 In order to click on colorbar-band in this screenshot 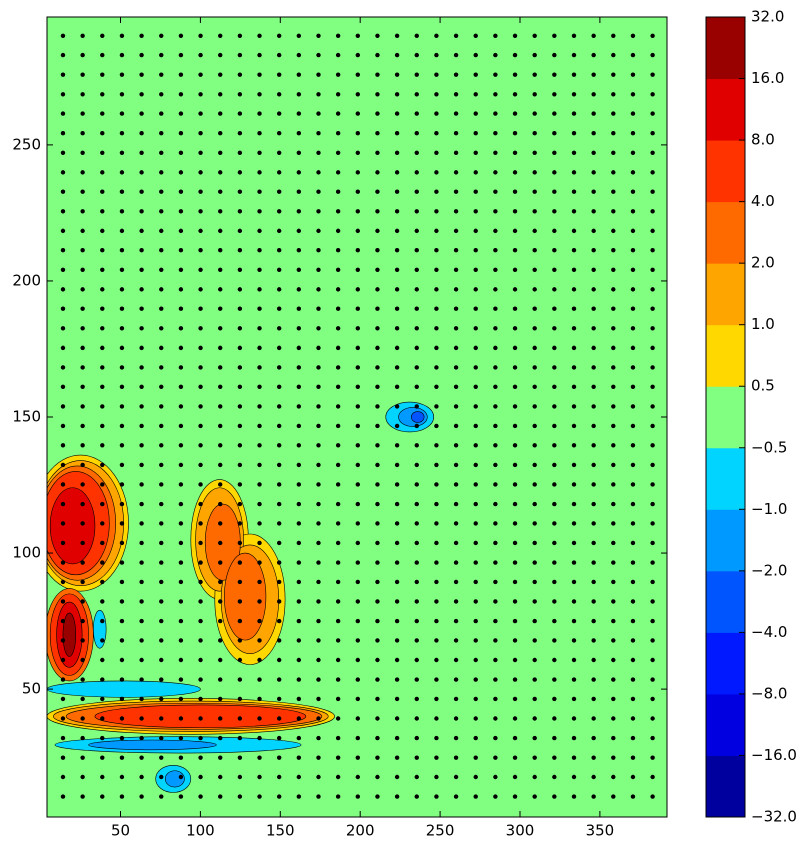, I will do `click(725, 417)`.